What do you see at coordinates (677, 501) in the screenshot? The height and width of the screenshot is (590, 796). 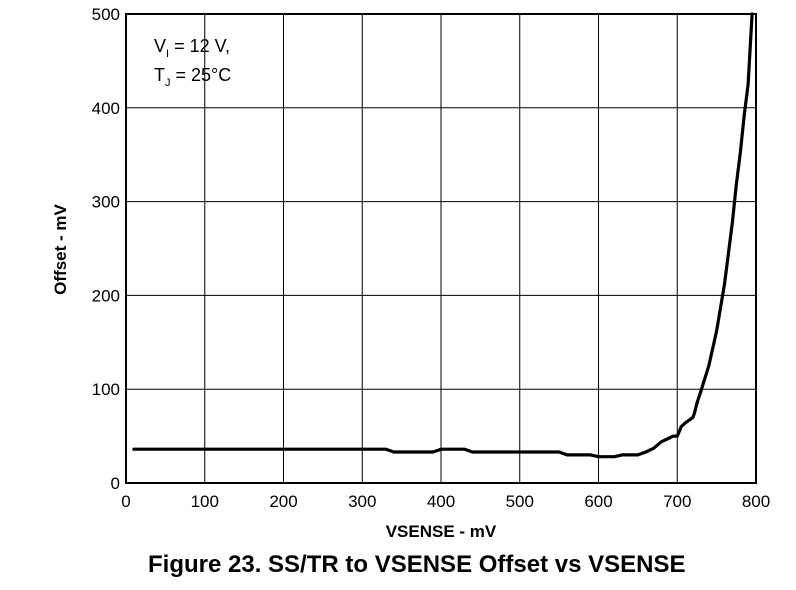 I see `x-tick-label: 700` at bounding box center [677, 501].